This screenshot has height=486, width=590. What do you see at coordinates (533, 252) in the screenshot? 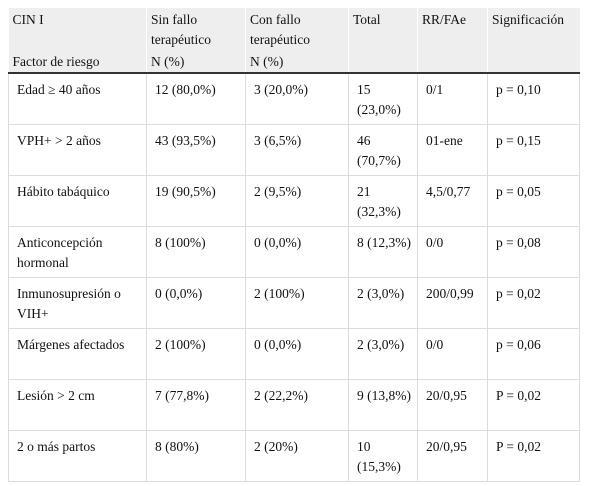
I see `table-cell: p = 0,08` at bounding box center [533, 252].